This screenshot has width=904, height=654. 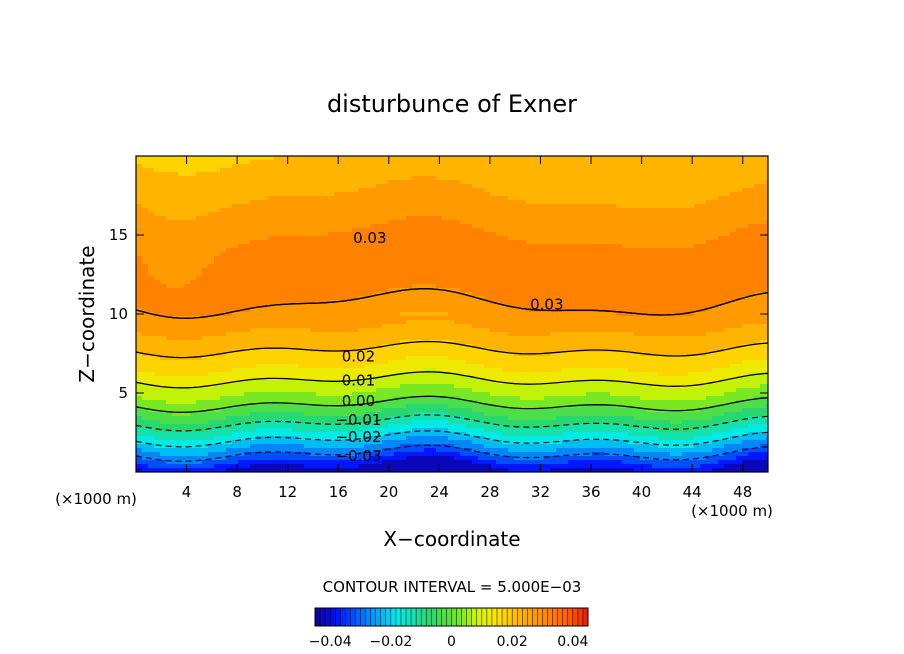 I want to click on contour-label: −0.01, so click(x=358, y=420).